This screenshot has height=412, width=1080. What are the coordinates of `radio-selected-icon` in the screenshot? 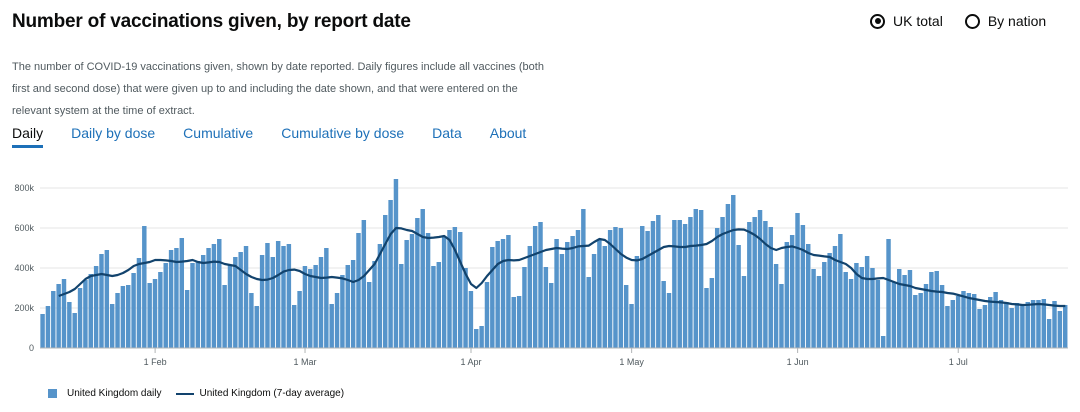 It's located at (877, 21).